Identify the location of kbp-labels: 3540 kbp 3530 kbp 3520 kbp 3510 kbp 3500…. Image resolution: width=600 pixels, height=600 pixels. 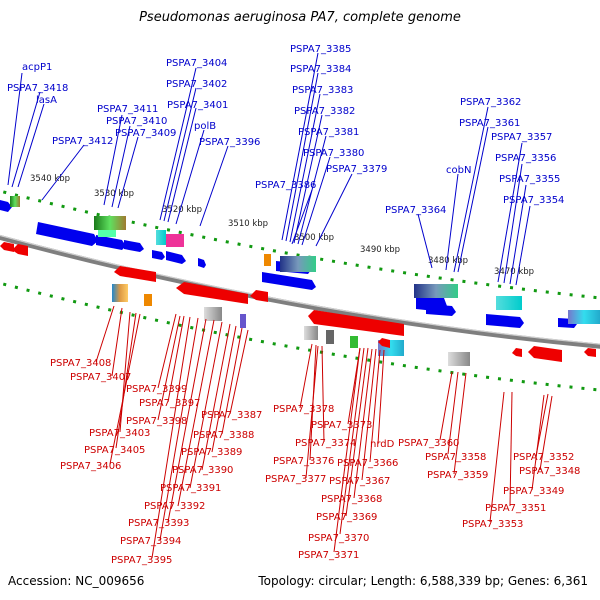
(282, 225).